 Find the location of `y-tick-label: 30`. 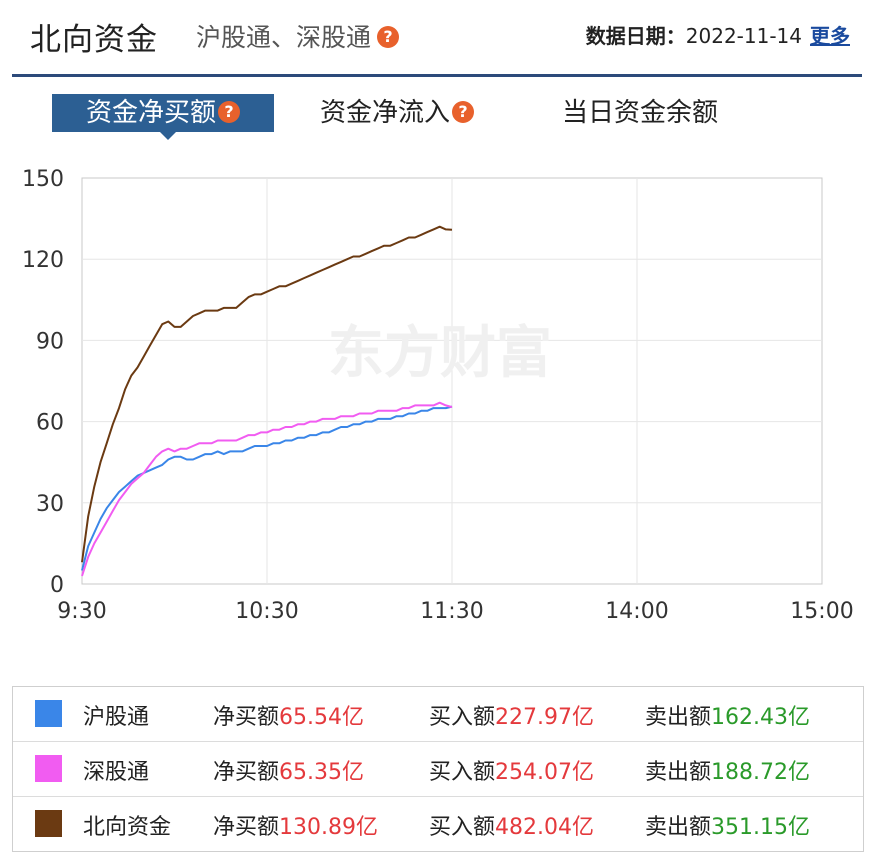

y-tick-label: 30 is located at coordinates (50, 504).